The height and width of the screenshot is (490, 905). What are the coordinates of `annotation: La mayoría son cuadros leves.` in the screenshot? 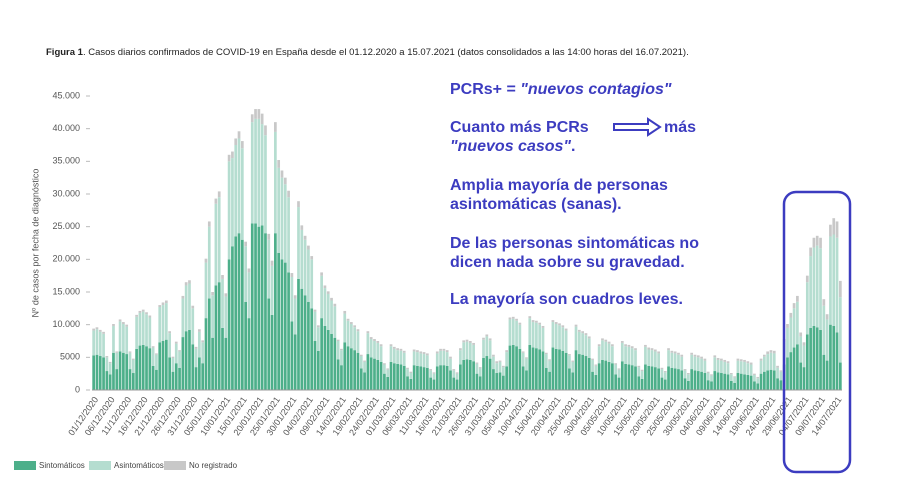 It's located at (566, 299).